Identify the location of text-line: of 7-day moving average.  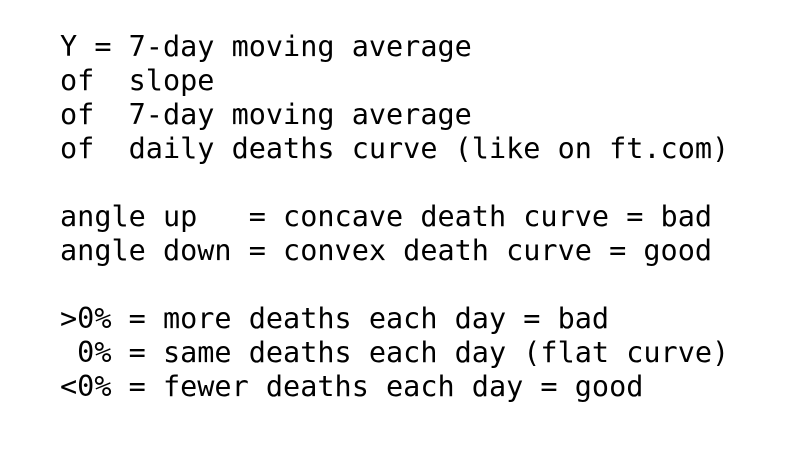
(266, 114).